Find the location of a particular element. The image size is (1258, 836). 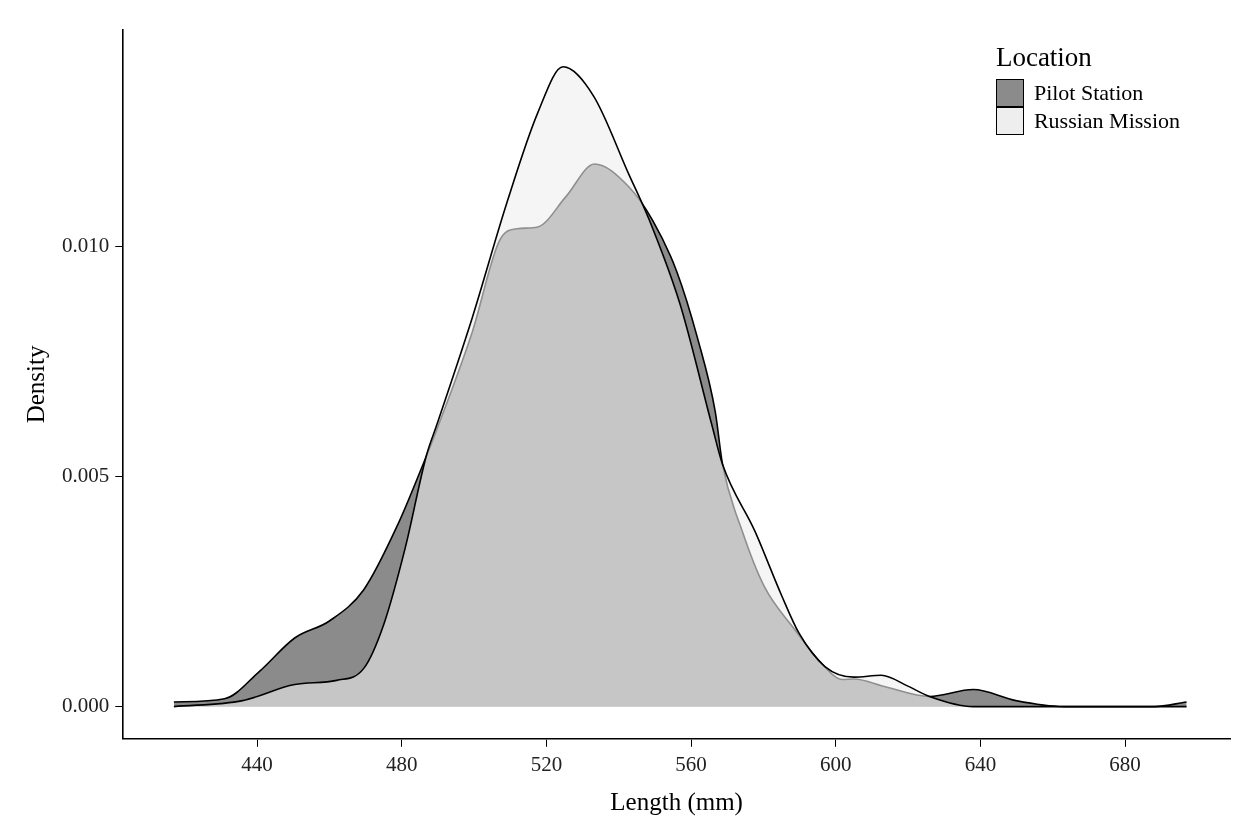

legend-title: Location is located at coordinates (1044, 57).